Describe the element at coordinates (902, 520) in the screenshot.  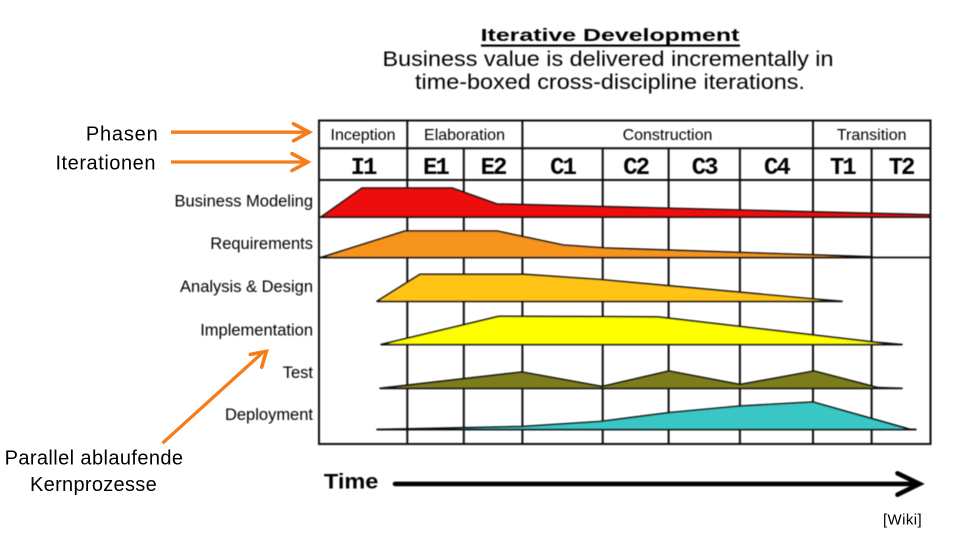
I see `svg-text: [Wiki]` at that location.